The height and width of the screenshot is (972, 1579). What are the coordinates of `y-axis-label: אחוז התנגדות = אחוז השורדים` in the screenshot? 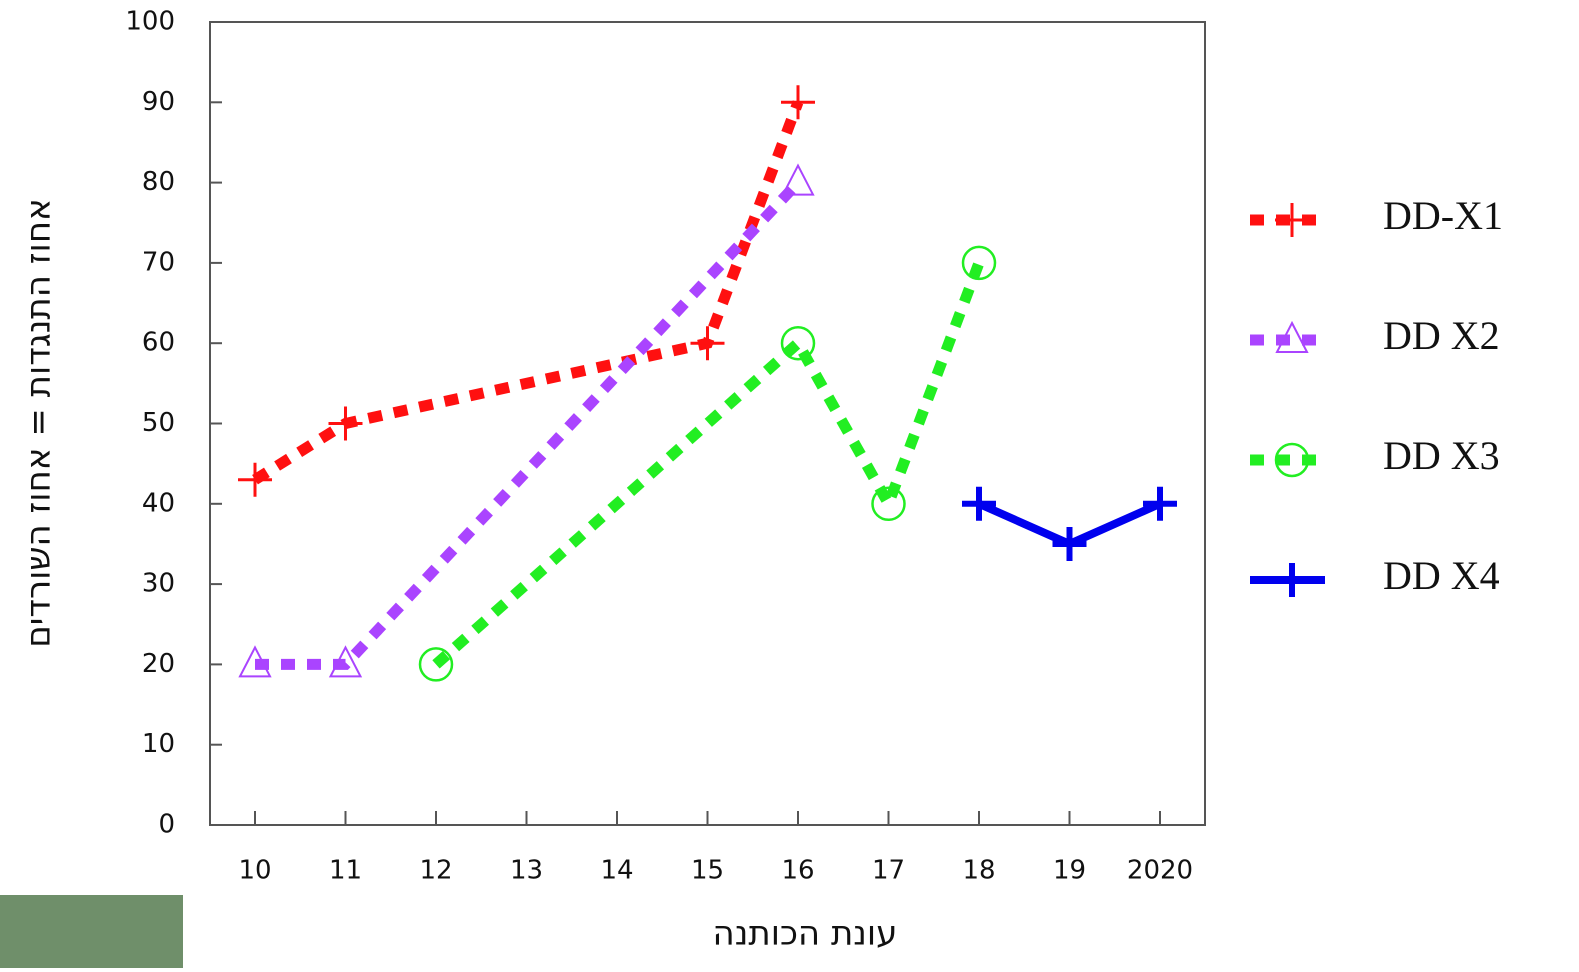 It's located at (39, 423).